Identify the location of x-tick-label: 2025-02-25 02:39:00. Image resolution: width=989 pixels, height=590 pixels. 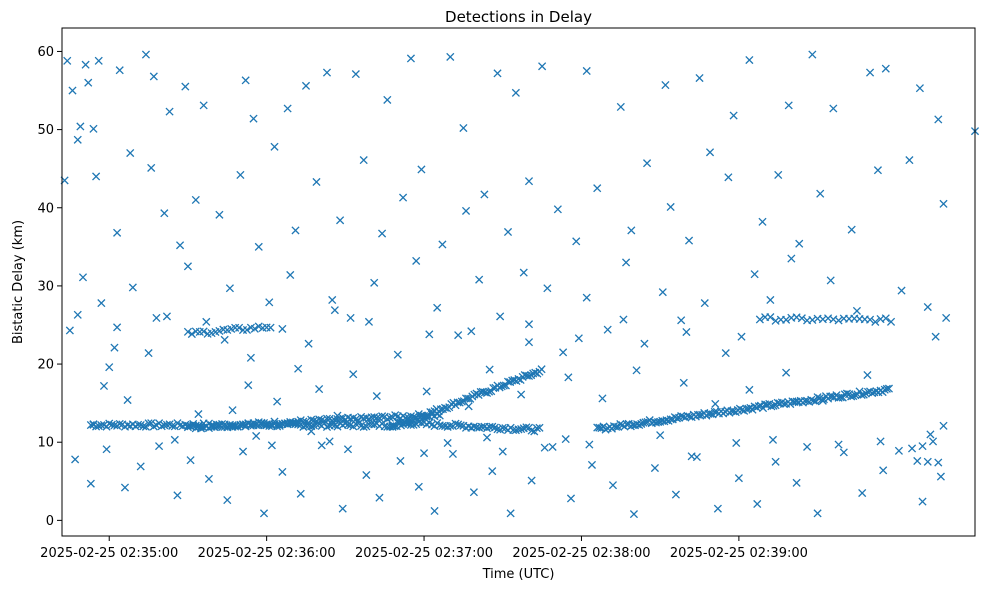
(739, 553).